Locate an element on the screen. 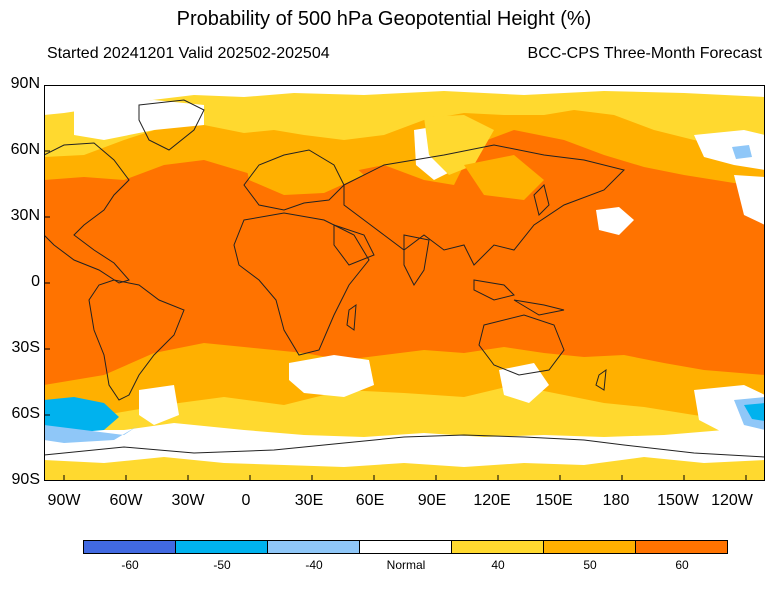 The height and width of the screenshot is (593, 768). lon-label-30w: 30W is located at coordinates (188, 500).